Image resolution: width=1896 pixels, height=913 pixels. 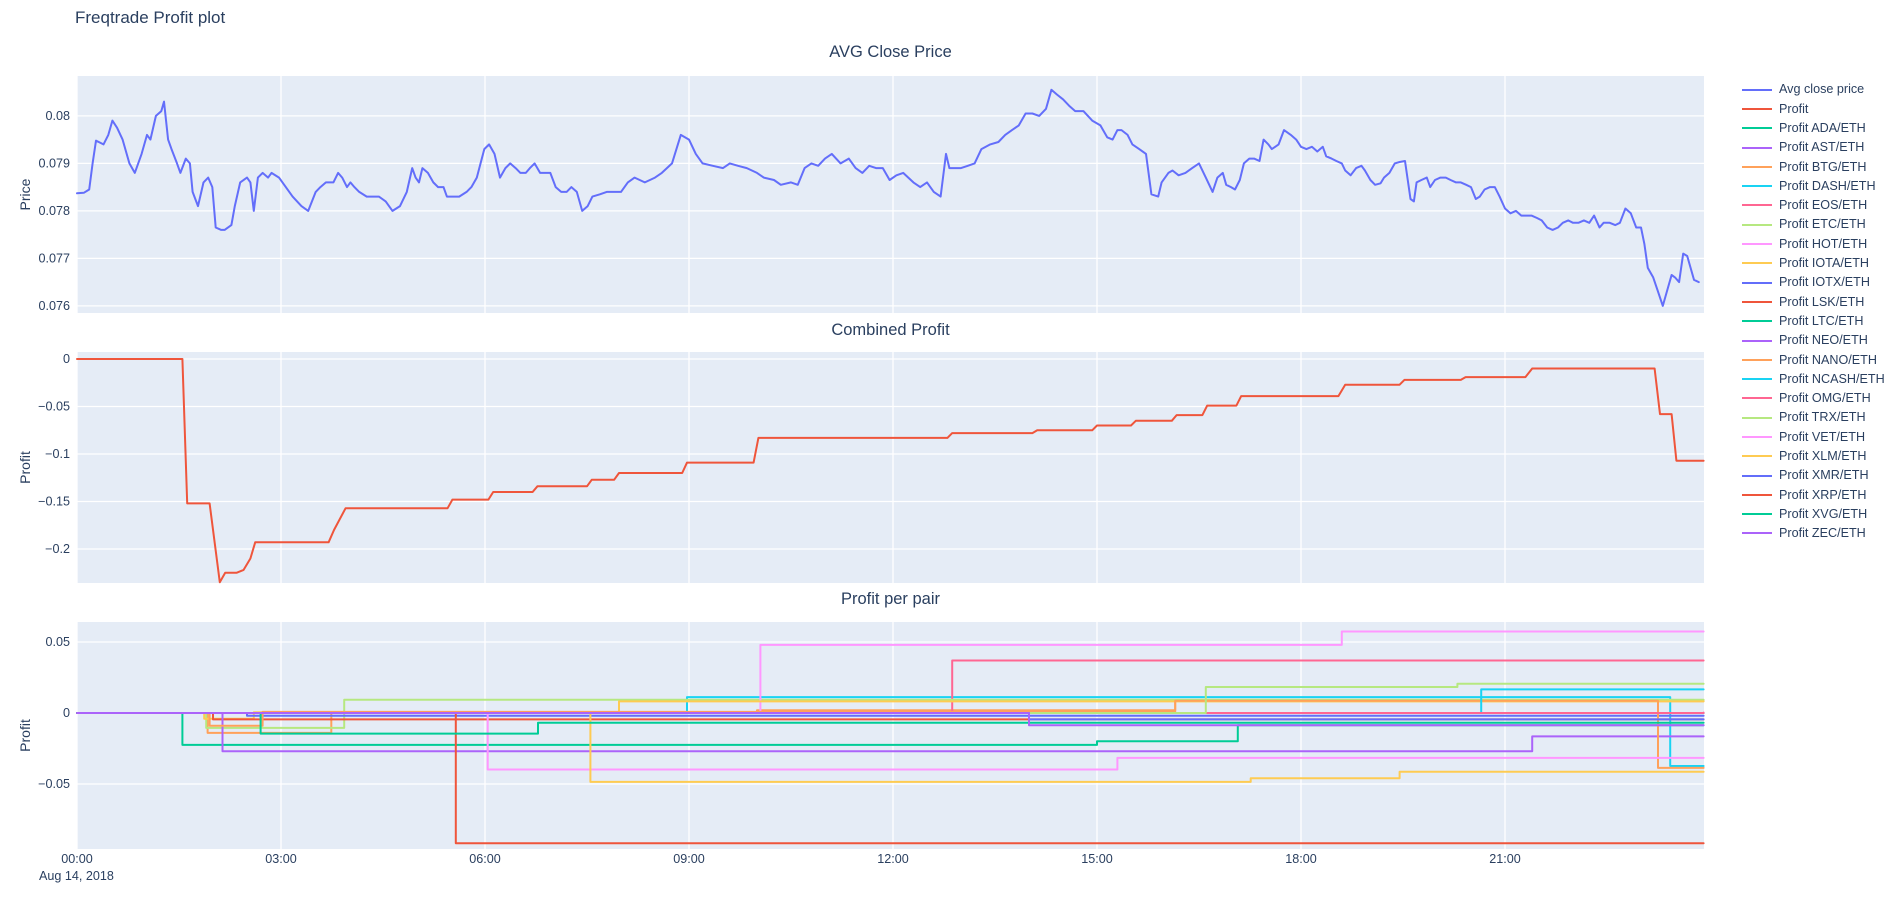 What do you see at coordinates (890, 330) in the screenshot?
I see `subplot-title-combined-profit: Combined Profit` at bounding box center [890, 330].